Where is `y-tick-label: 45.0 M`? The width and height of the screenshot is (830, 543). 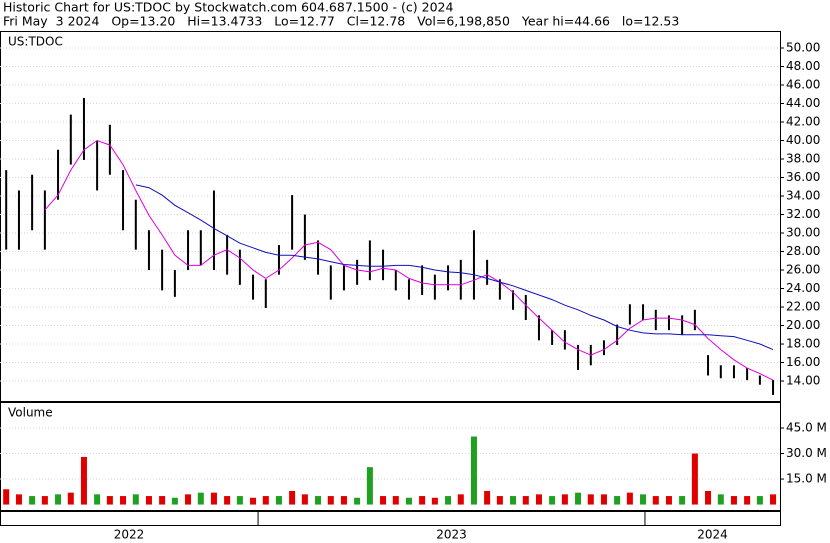 y-tick-label: 45.0 M is located at coordinates (806, 428).